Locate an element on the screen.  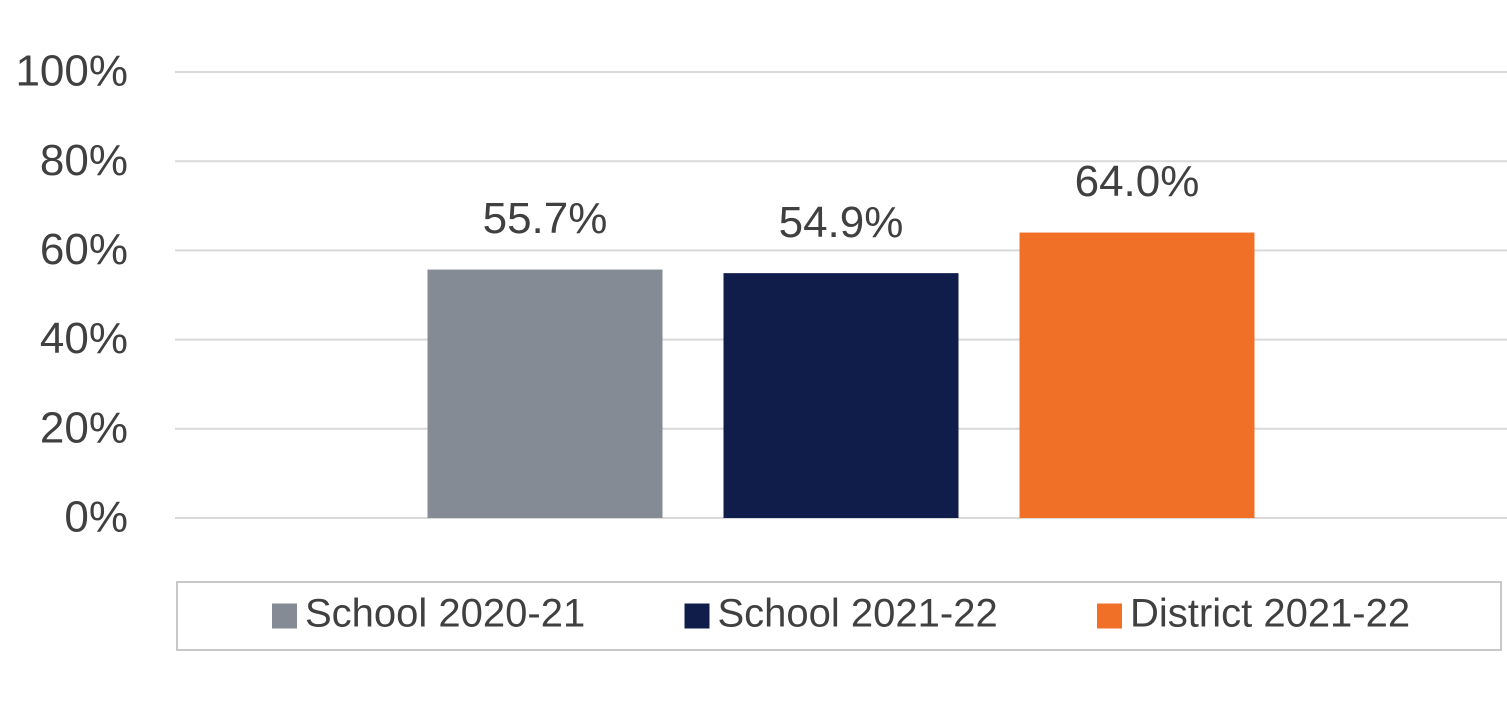
y-tick-label: 20% is located at coordinates (84, 427).